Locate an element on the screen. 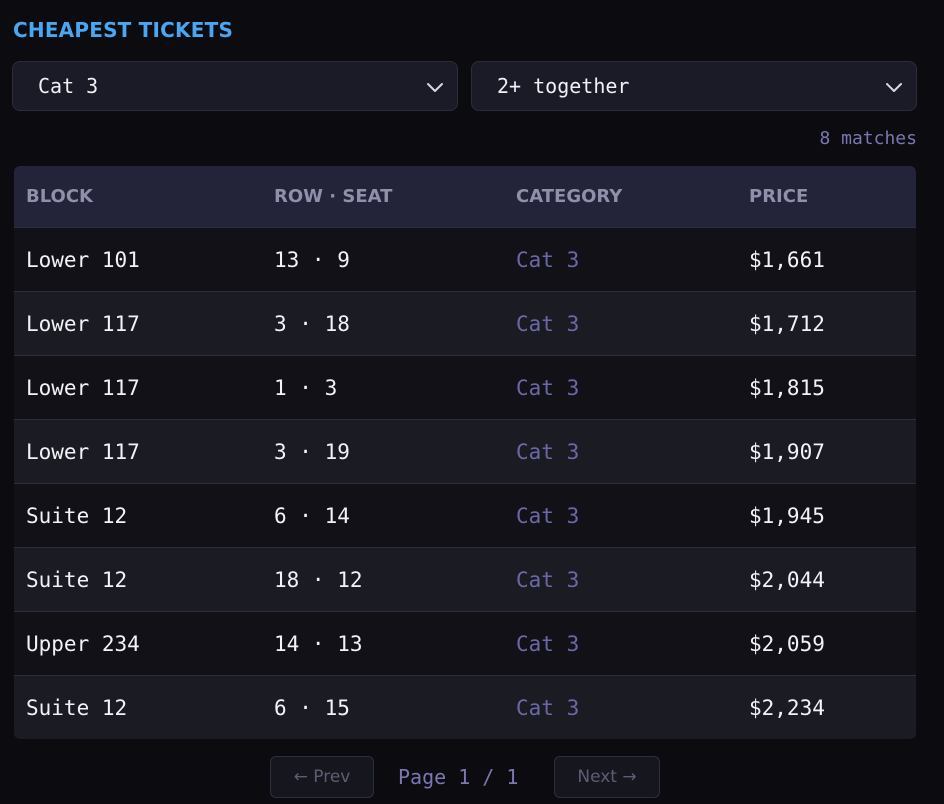 This screenshot has height=804, width=944. prev-page-button: ← Prev is located at coordinates (322, 777).